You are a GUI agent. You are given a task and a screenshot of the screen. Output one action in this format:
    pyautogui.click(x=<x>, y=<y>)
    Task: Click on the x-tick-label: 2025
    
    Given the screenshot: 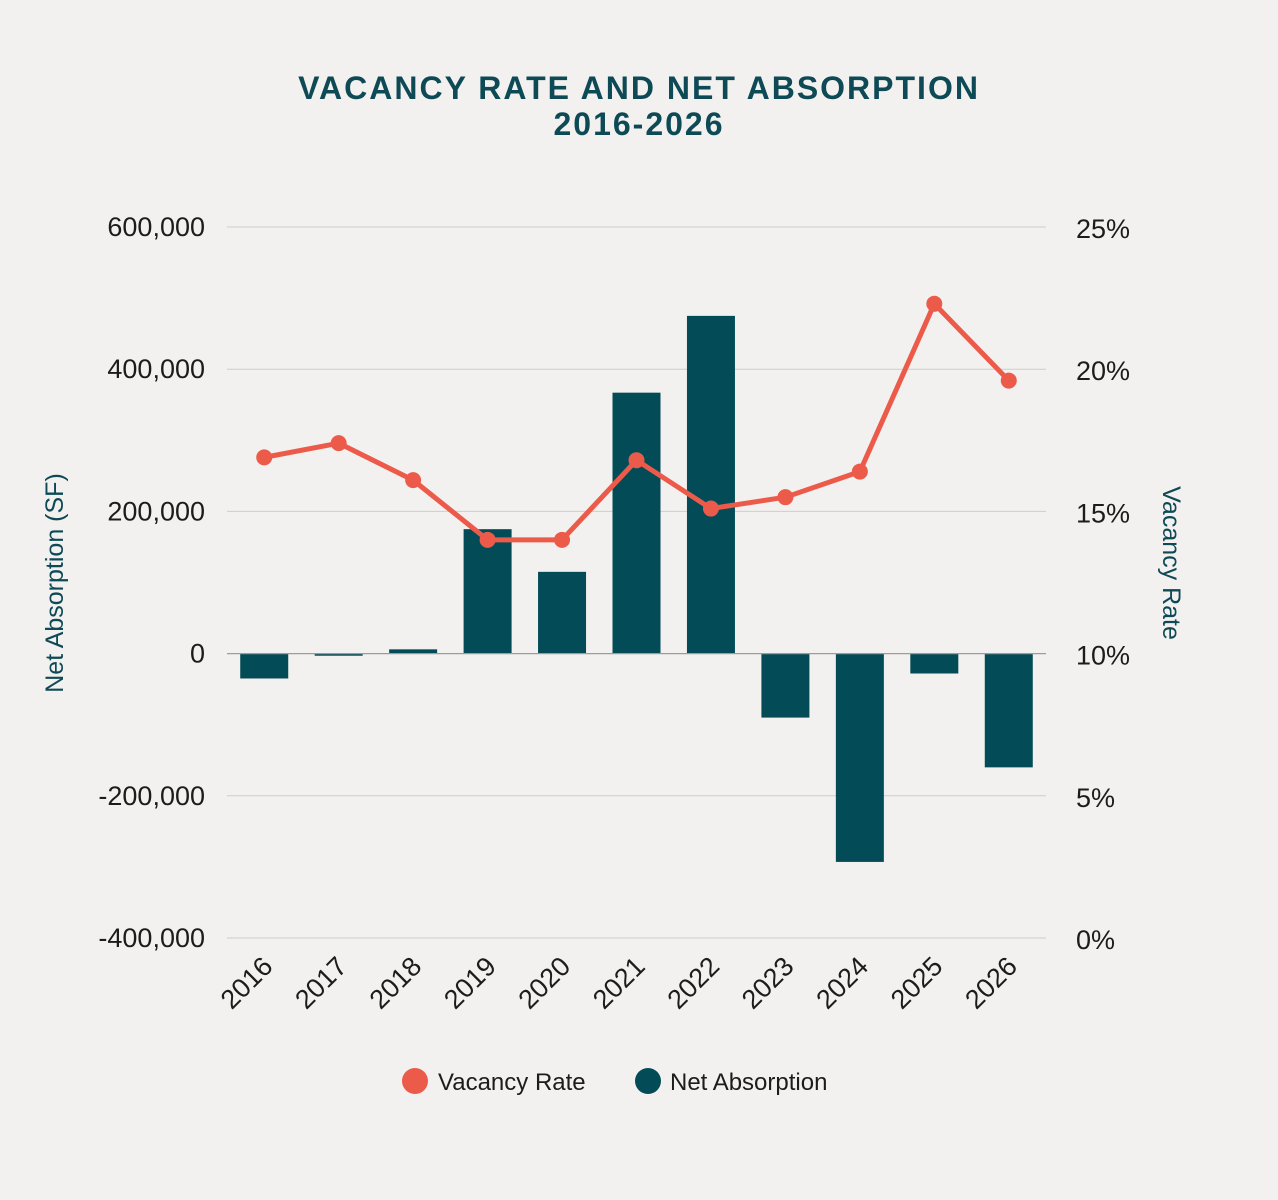 What is the action you would take?
    pyautogui.click(x=917, y=983)
    